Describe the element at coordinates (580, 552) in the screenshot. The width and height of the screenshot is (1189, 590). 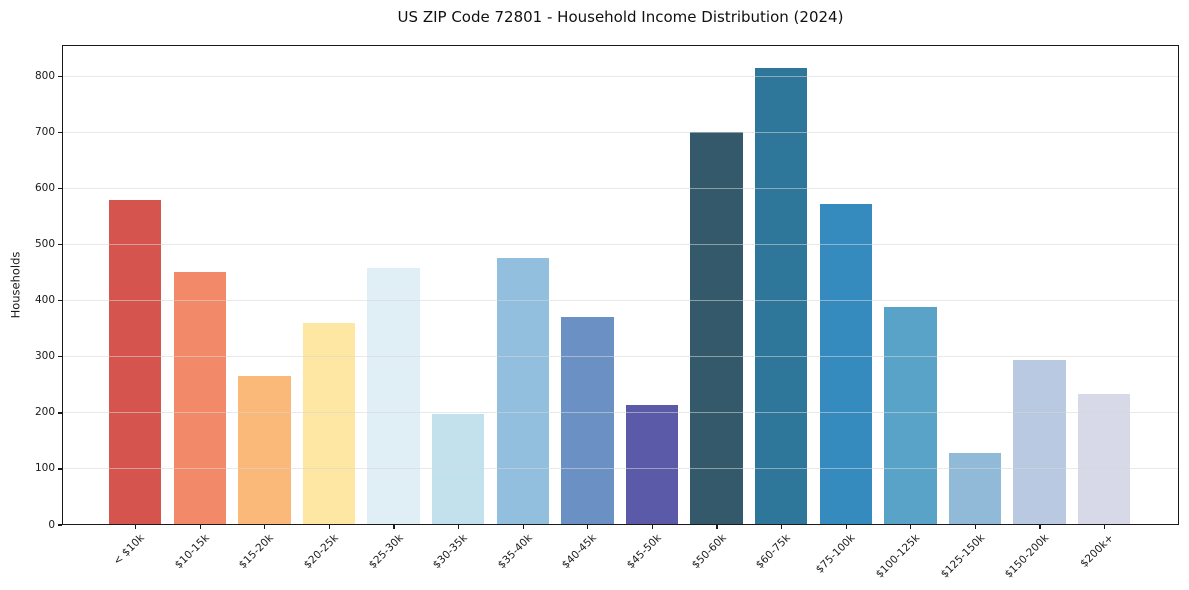
I see `x-tick-label: $40-45k` at that location.